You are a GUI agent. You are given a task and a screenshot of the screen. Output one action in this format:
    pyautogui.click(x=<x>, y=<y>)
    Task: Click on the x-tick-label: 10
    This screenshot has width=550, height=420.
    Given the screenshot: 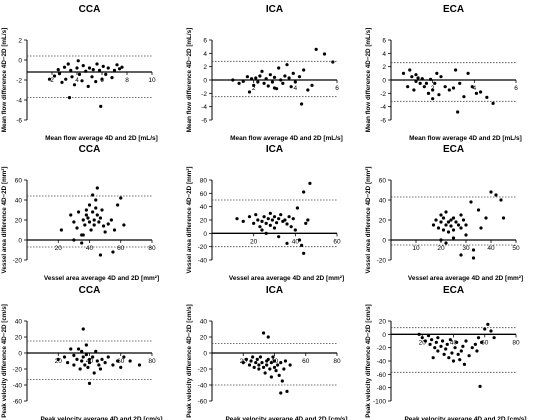 What is the action you would take?
    pyautogui.click(x=416, y=248)
    